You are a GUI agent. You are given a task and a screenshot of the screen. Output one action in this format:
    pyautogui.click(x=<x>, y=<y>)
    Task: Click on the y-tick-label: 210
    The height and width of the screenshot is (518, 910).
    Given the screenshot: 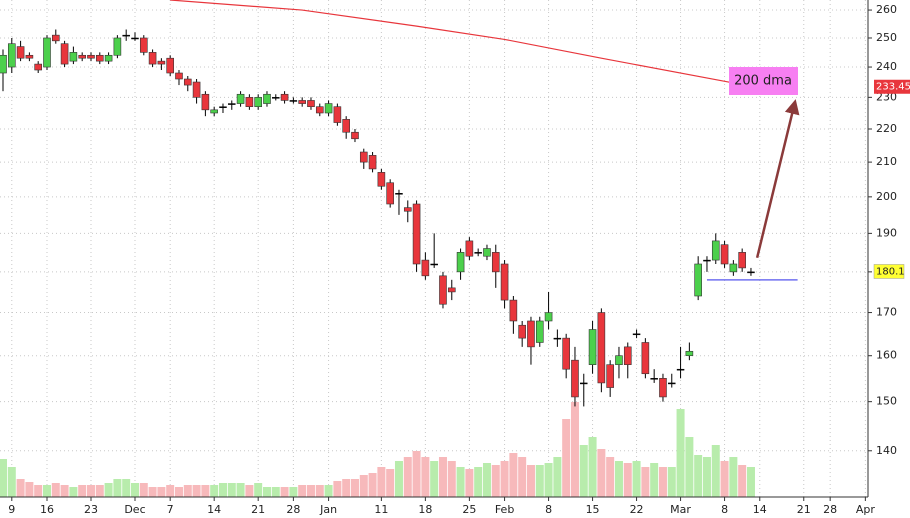 What is the action you would take?
    pyautogui.click(x=886, y=161)
    